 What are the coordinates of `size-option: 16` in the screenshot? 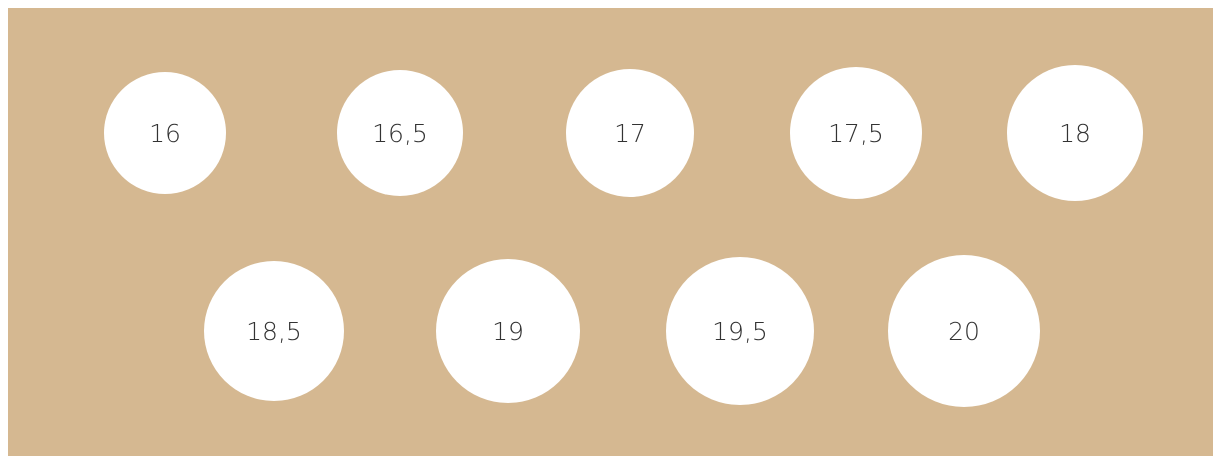 It's located at (165, 133).